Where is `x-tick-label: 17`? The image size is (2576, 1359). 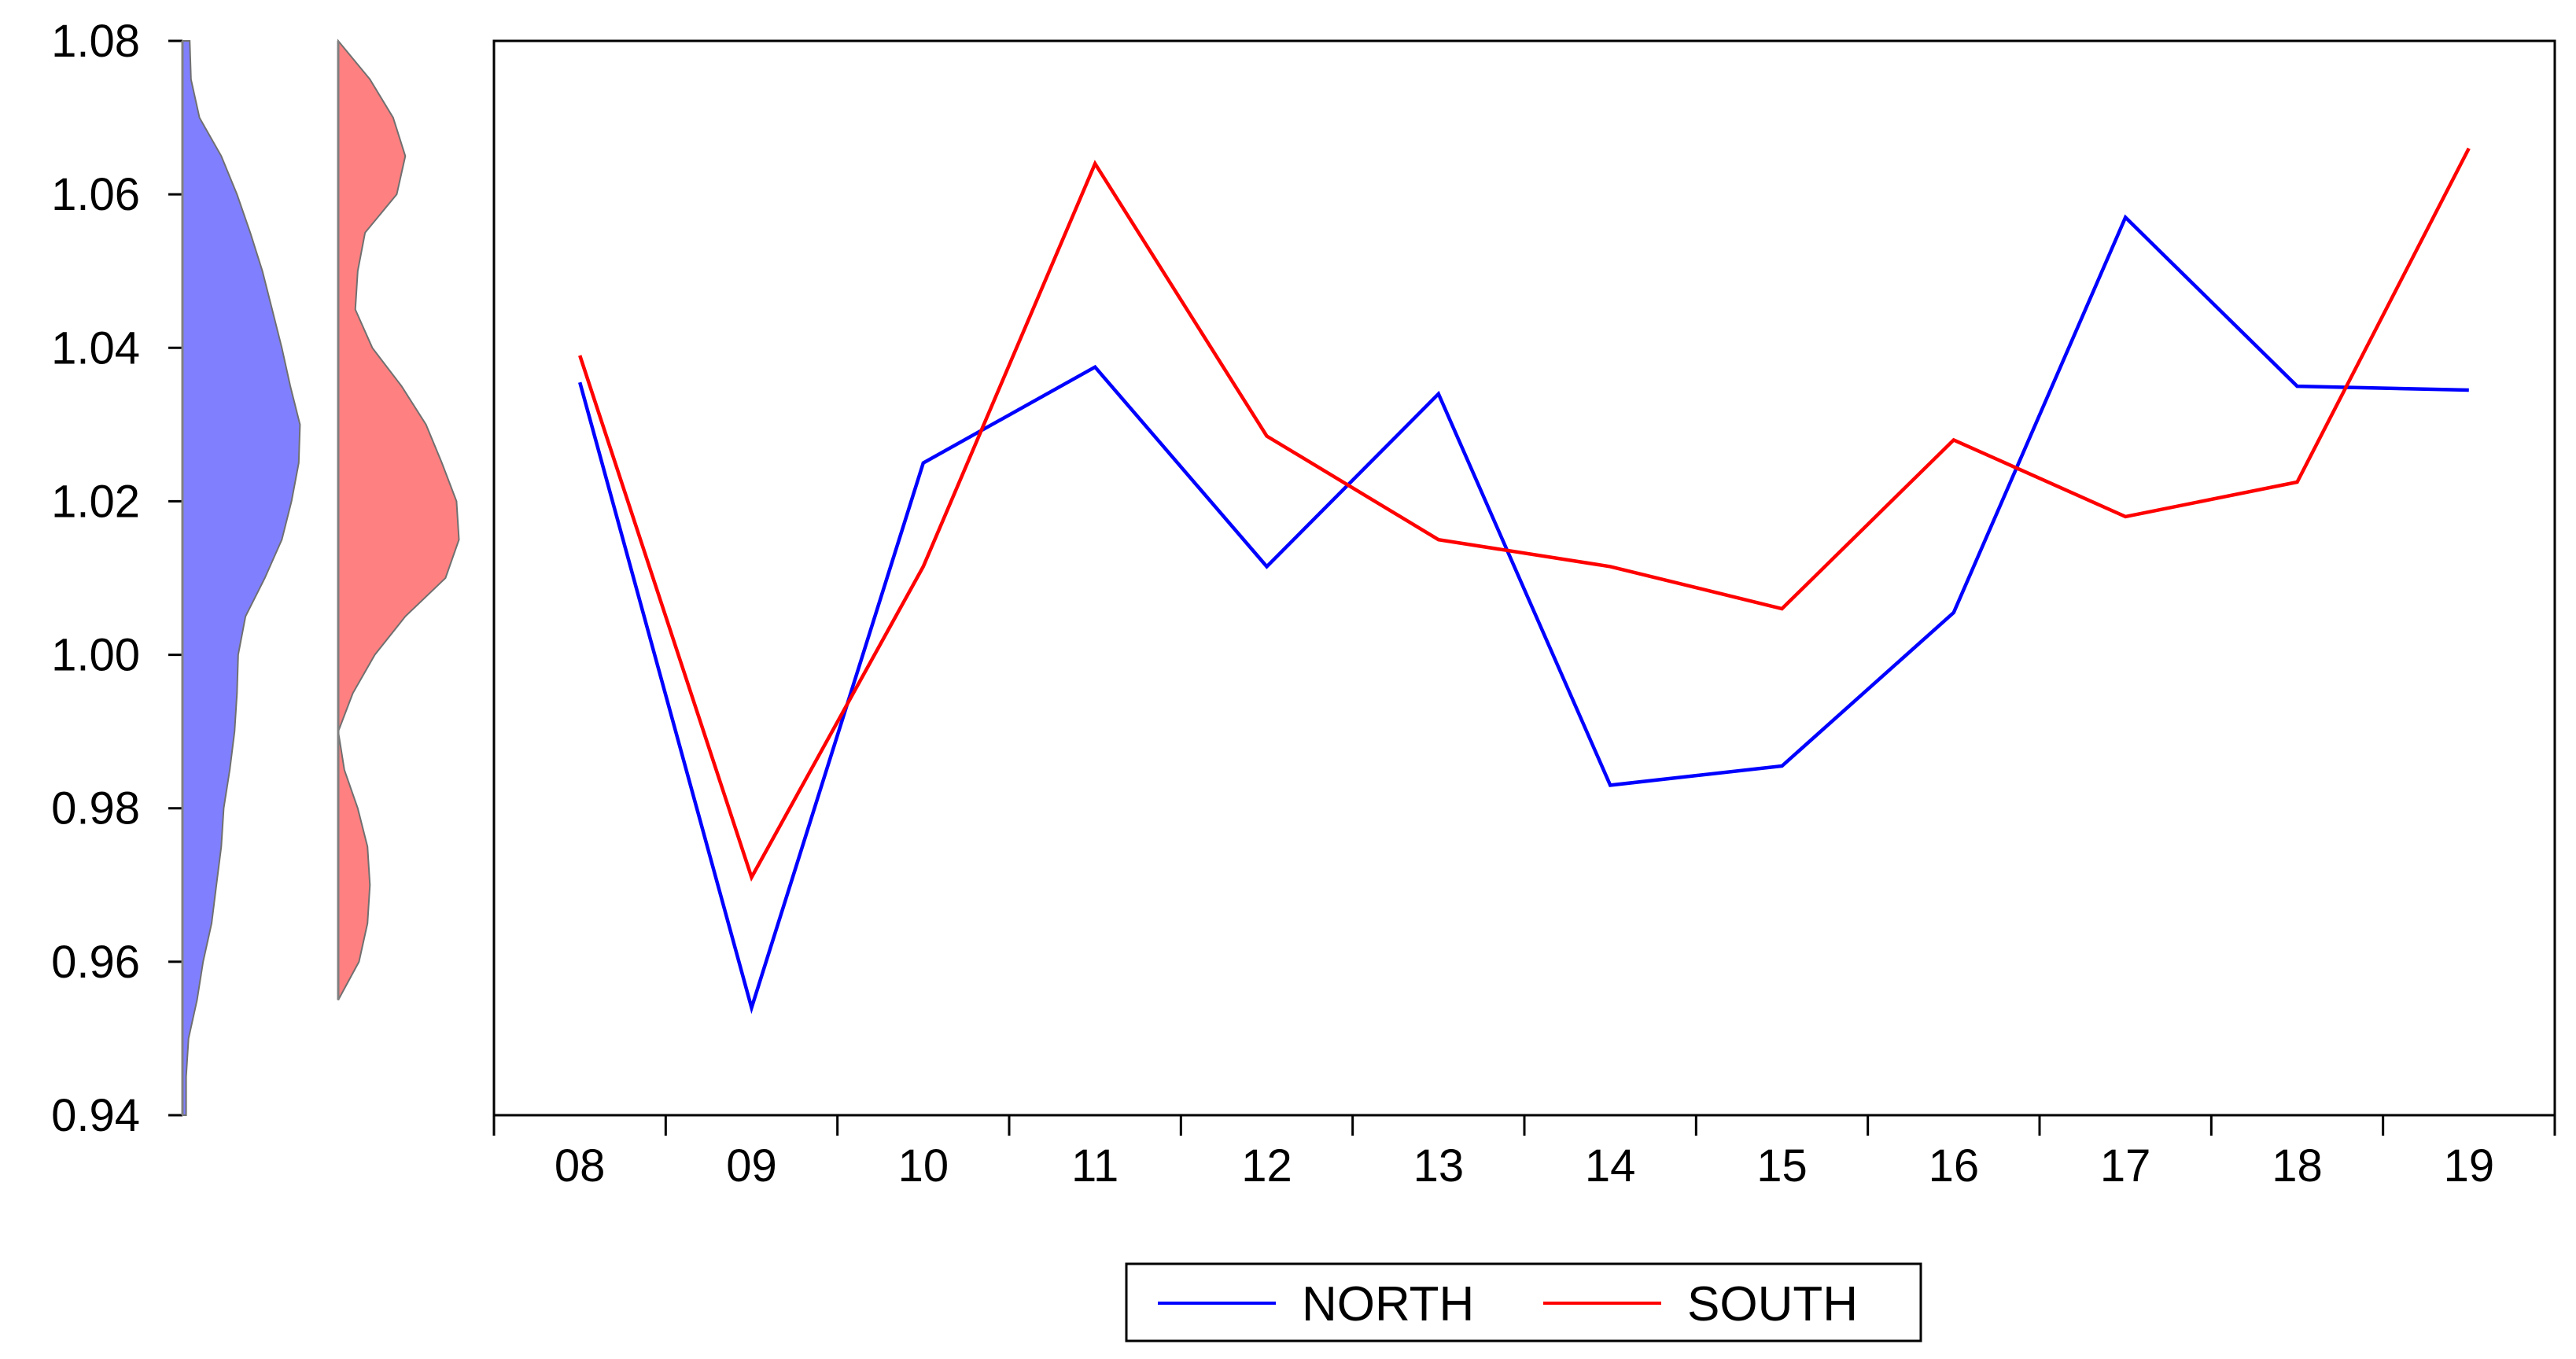
x-tick-label: 17 is located at coordinates (2125, 1166).